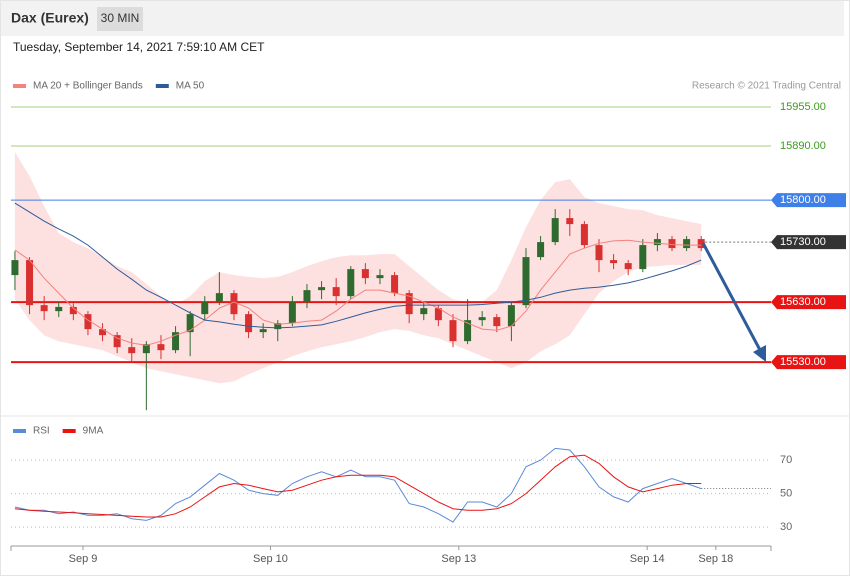  Describe the element at coordinates (803, 200) in the screenshot. I see `level-label: 15800.00` at that location.